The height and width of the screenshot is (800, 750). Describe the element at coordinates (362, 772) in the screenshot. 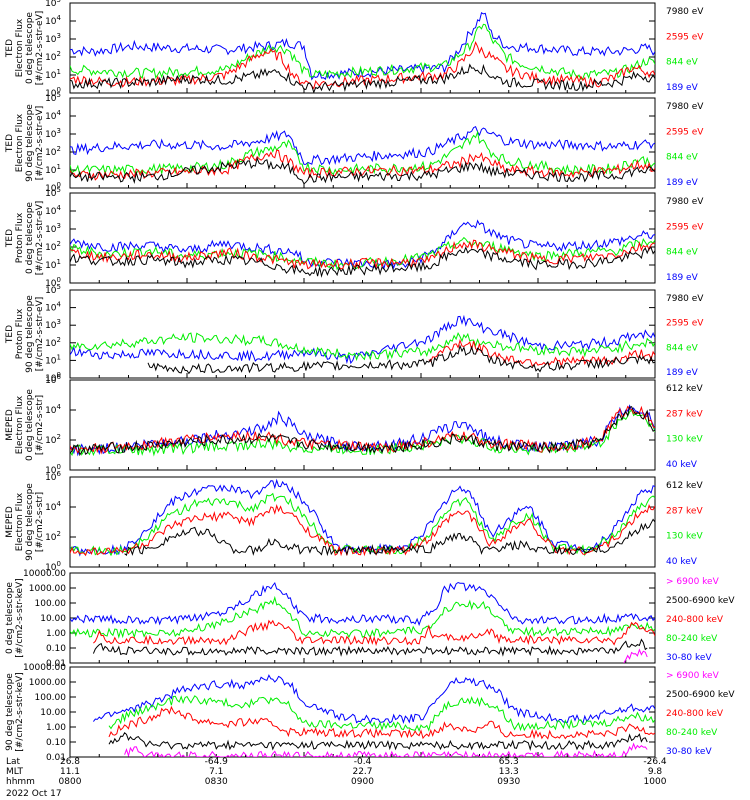

I see `footer-mlt-value: 22.7` at that location.